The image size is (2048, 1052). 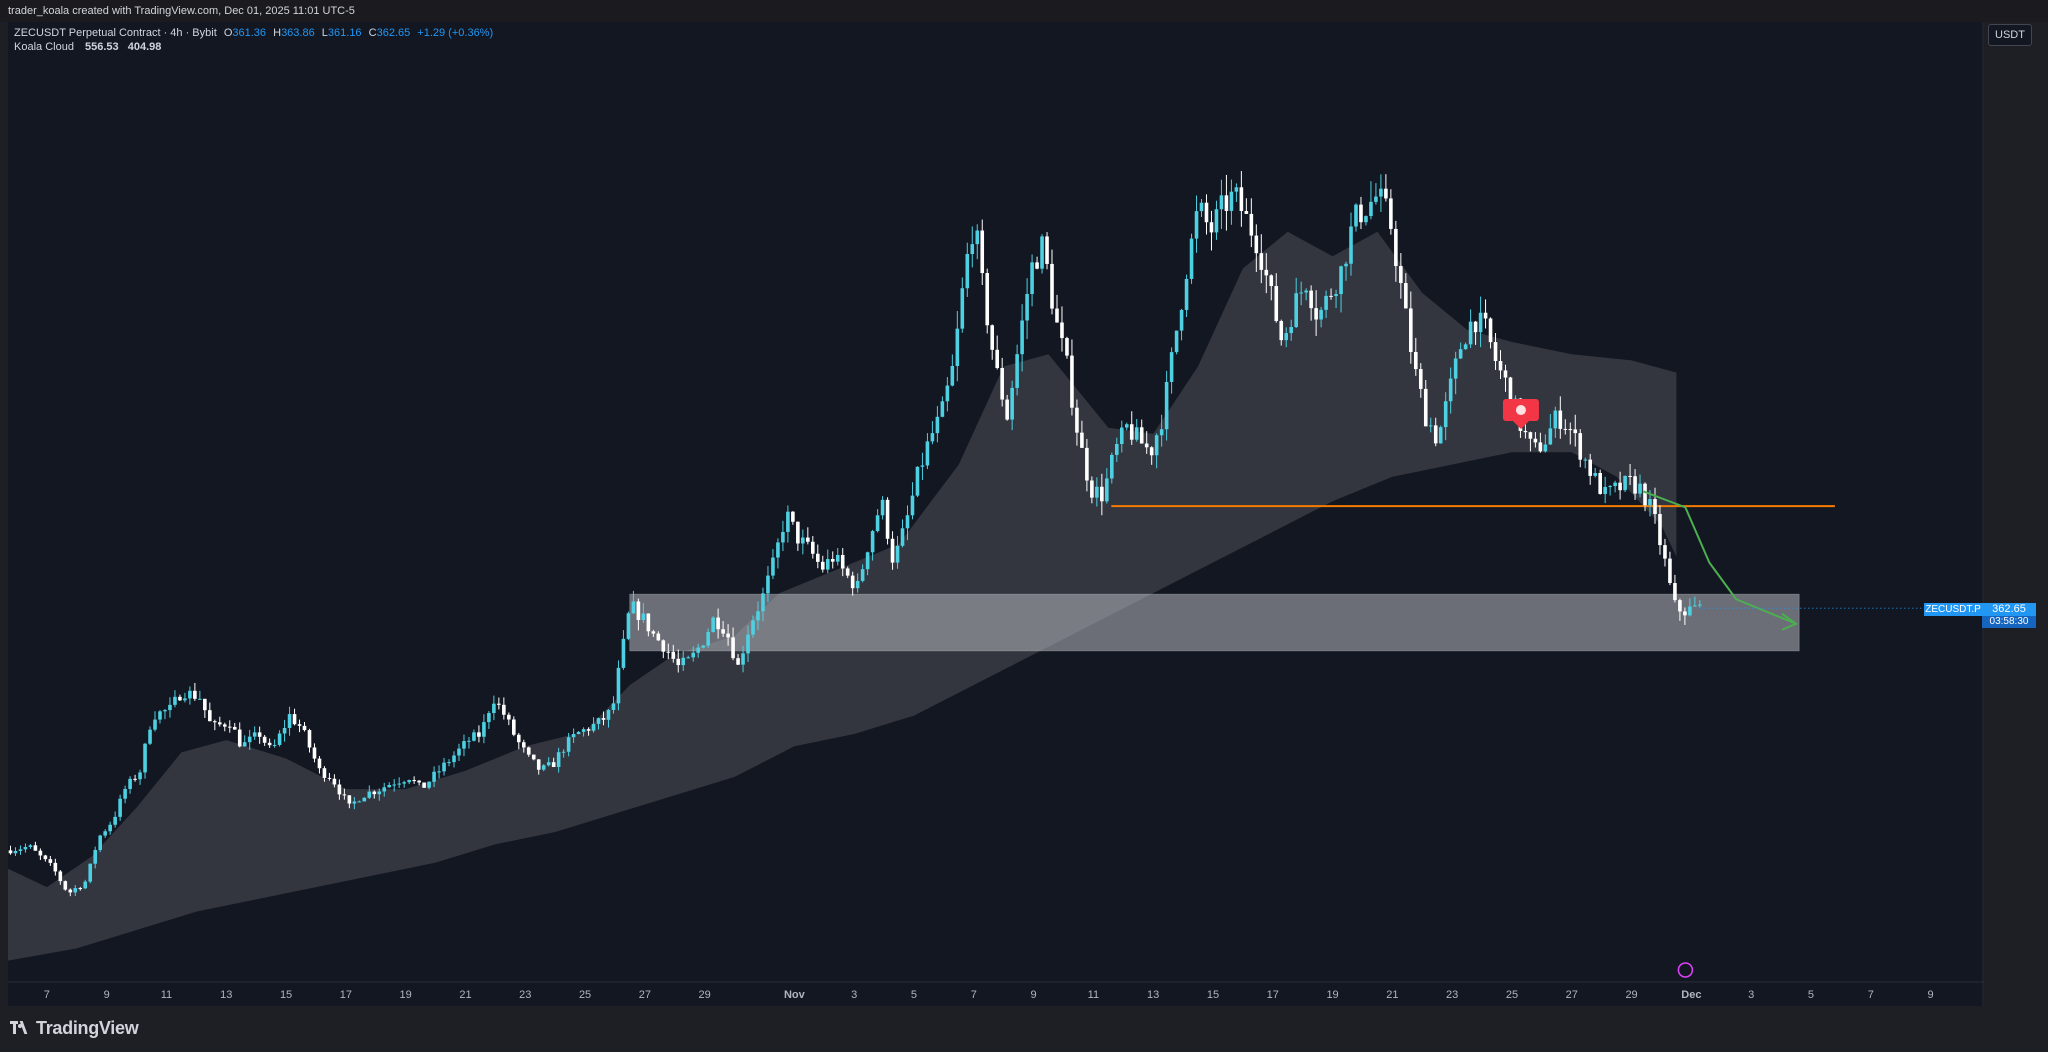 What do you see at coordinates (1520, 410) in the screenshot?
I see `koala-icon` at bounding box center [1520, 410].